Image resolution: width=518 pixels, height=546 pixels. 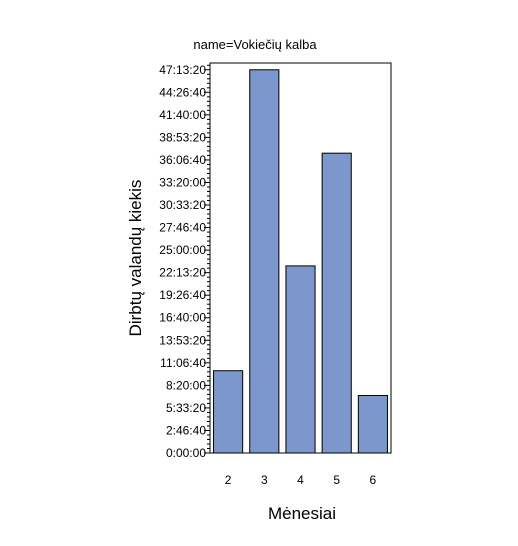 What do you see at coordinates (182, 70) in the screenshot?
I see `y-tick-label: 47:13:20` at bounding box center [182, 70].